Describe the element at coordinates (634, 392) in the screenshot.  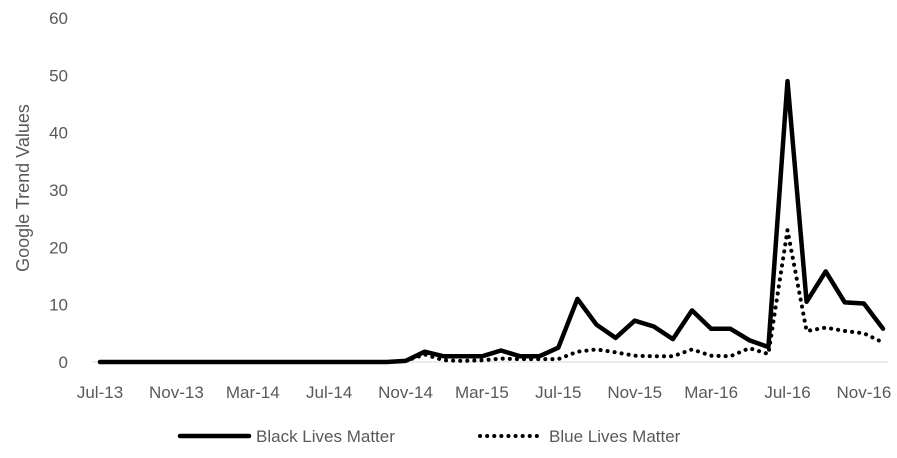
I see `x-tick-label: Nov-15` at that location.